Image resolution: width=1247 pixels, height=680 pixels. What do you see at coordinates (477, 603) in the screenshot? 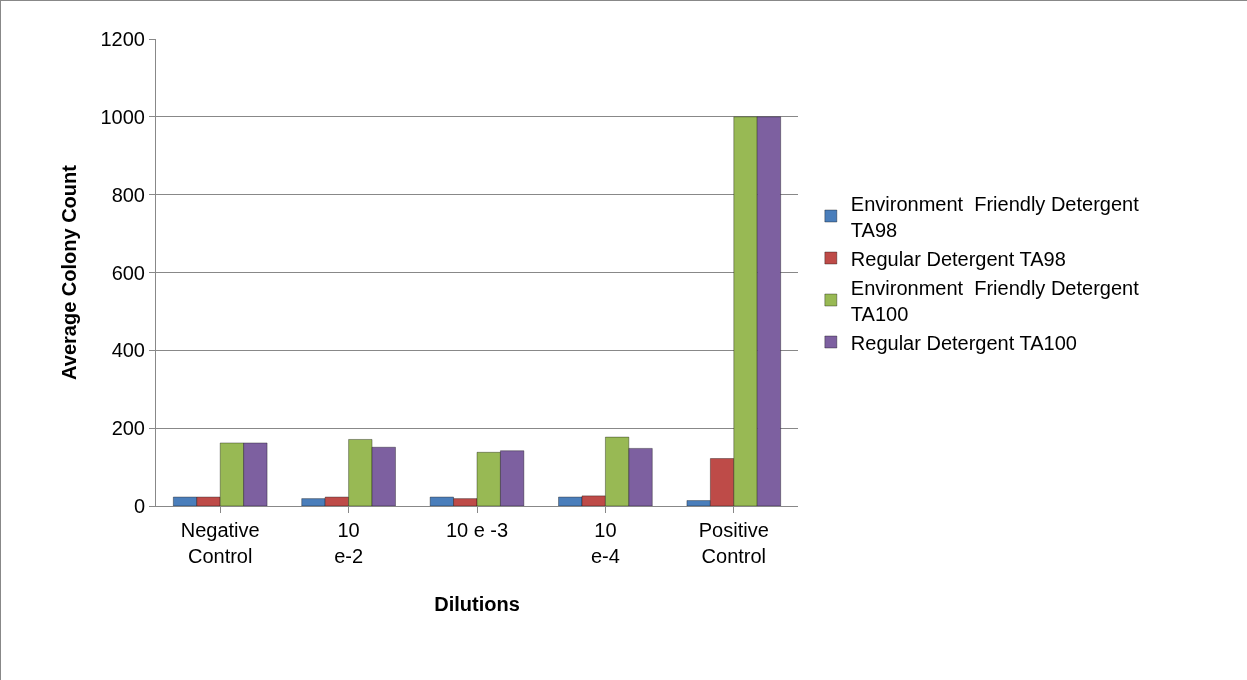
I see `x-axis-title: Dilutions` at bounding box center [477, 603].